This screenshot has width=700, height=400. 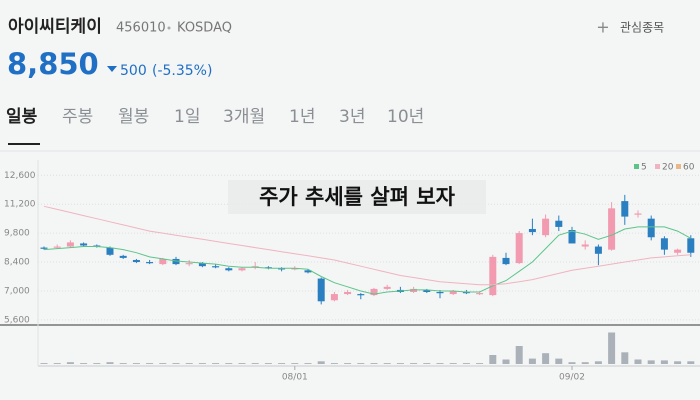 I want to click on y-tick-label: 8,400, so click(x=17, y=263).